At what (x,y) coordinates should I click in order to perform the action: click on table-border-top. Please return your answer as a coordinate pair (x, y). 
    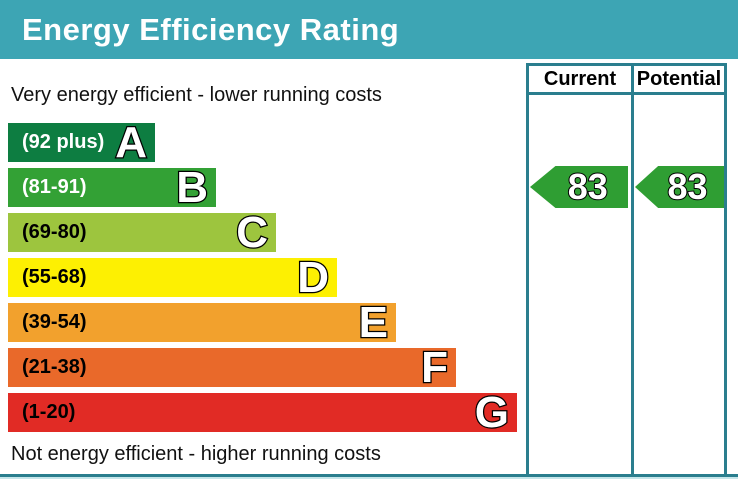
    Looking at the image, I should click on (626, 64).